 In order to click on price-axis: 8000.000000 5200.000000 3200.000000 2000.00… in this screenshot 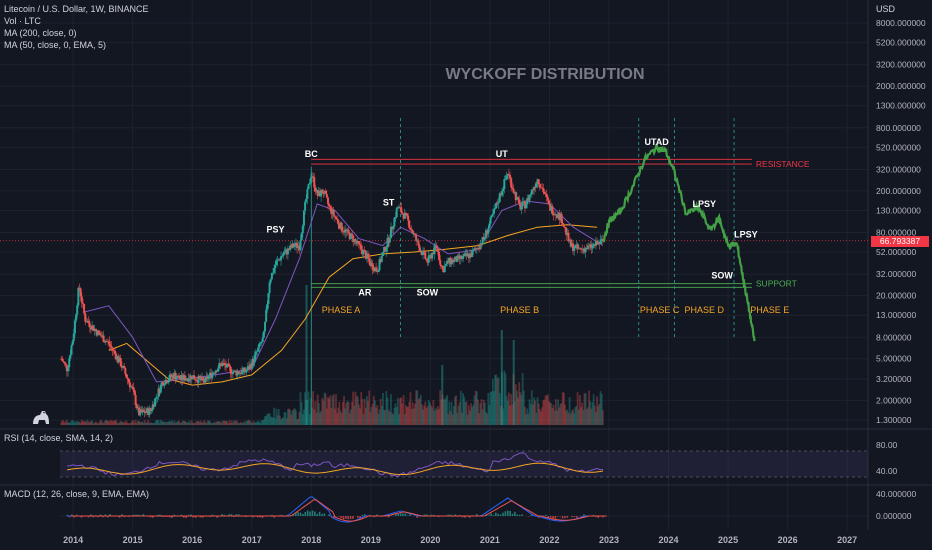, I will do `click(901, 221)`.